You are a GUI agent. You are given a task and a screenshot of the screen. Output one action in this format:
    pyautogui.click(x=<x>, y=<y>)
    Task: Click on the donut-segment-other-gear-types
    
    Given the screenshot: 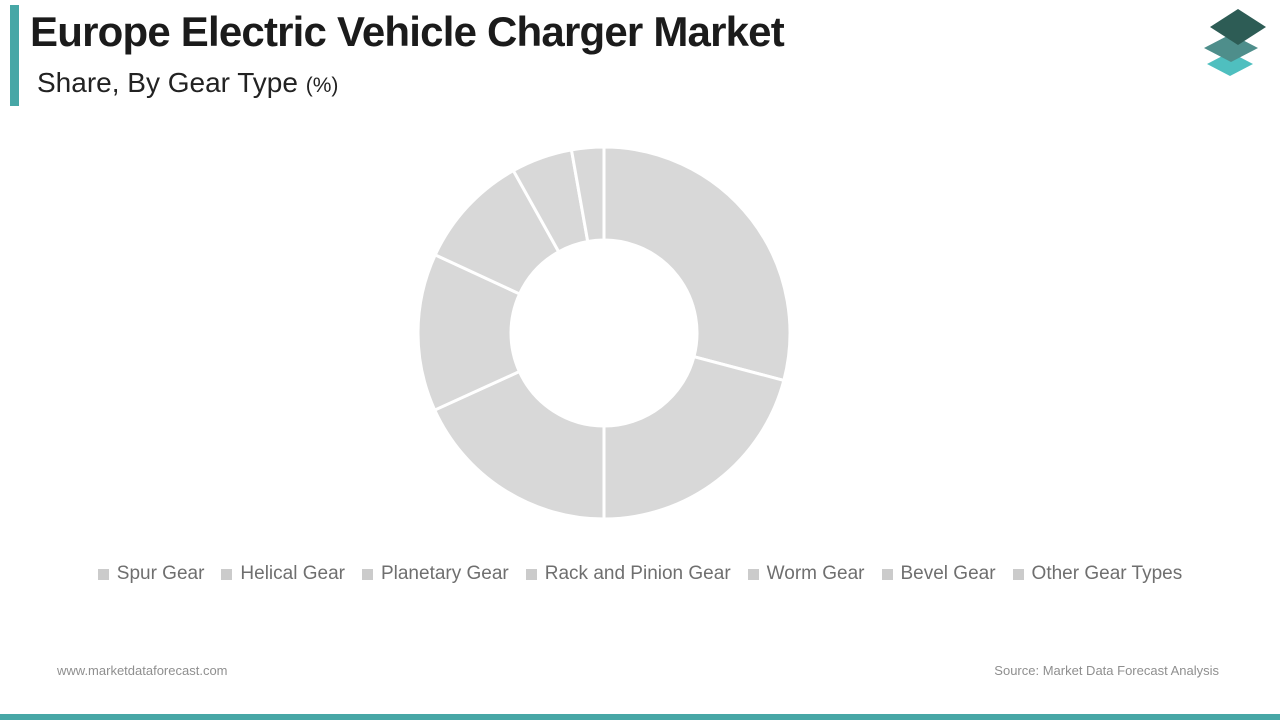 What is the action you would take?
    pyautogui.click(x=587, y=194)
    